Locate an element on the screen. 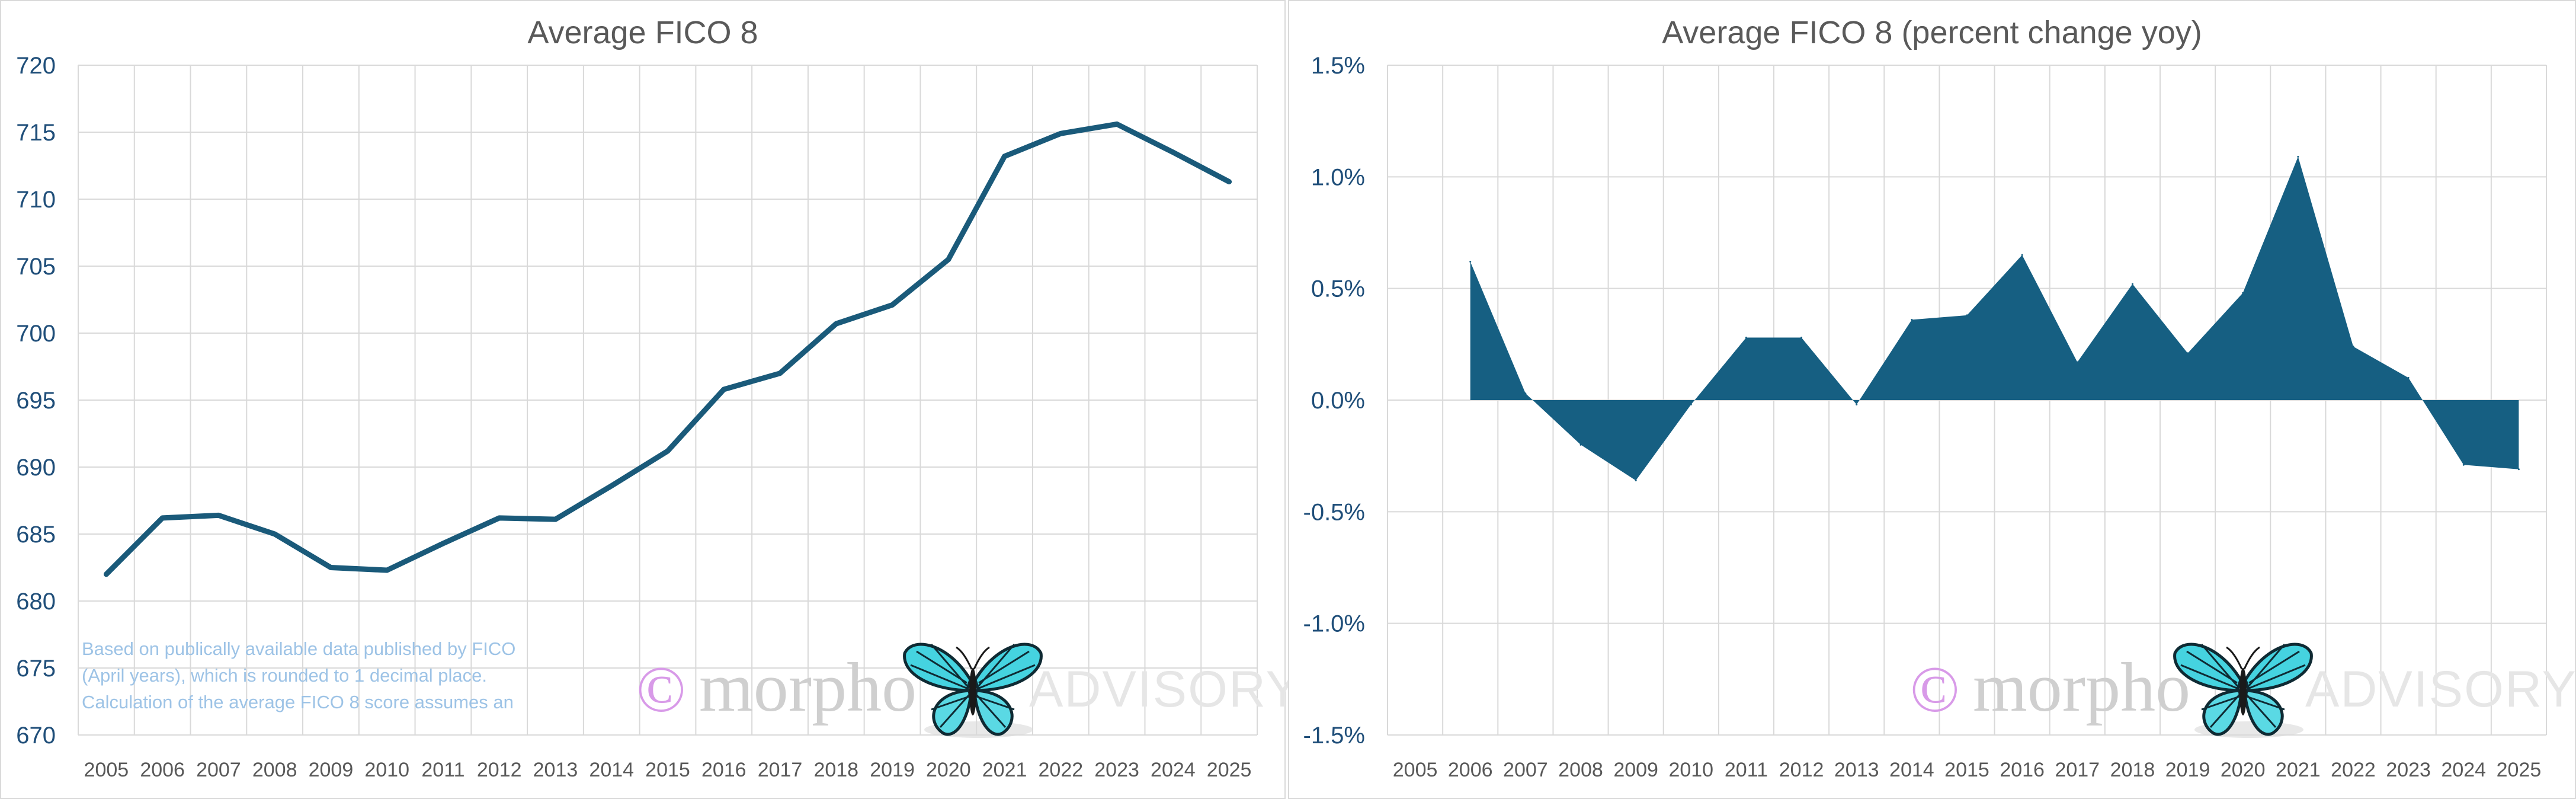 This screenshot has height=799, width=2576. y-tick-label: 0.0% is located at coordinates (1338, 401).